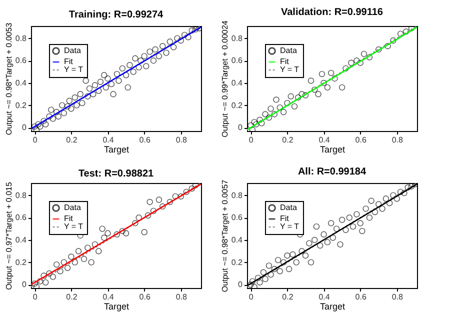  What do you see at coordinates (237, 262) in the screenshot?
I see `y-tick-label: 0.2` at bounding box center [237, 262].